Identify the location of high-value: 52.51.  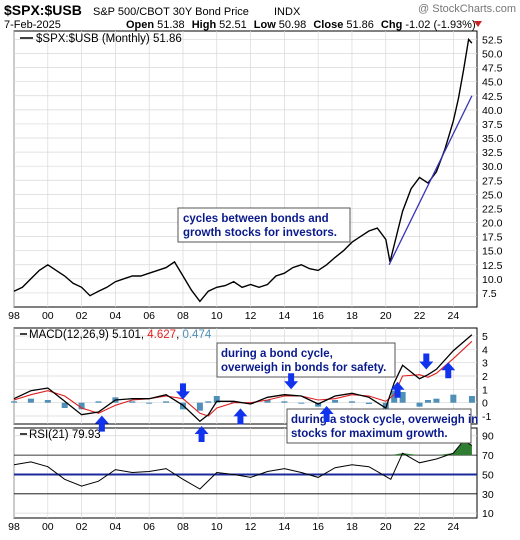
(233, 25).